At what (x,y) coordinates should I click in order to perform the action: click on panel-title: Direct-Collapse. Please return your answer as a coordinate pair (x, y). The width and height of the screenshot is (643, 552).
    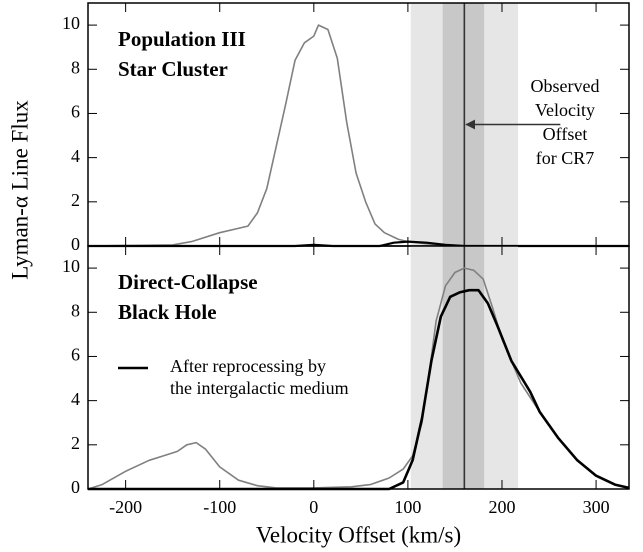
    Looking at the image, I should click on (188, 282).